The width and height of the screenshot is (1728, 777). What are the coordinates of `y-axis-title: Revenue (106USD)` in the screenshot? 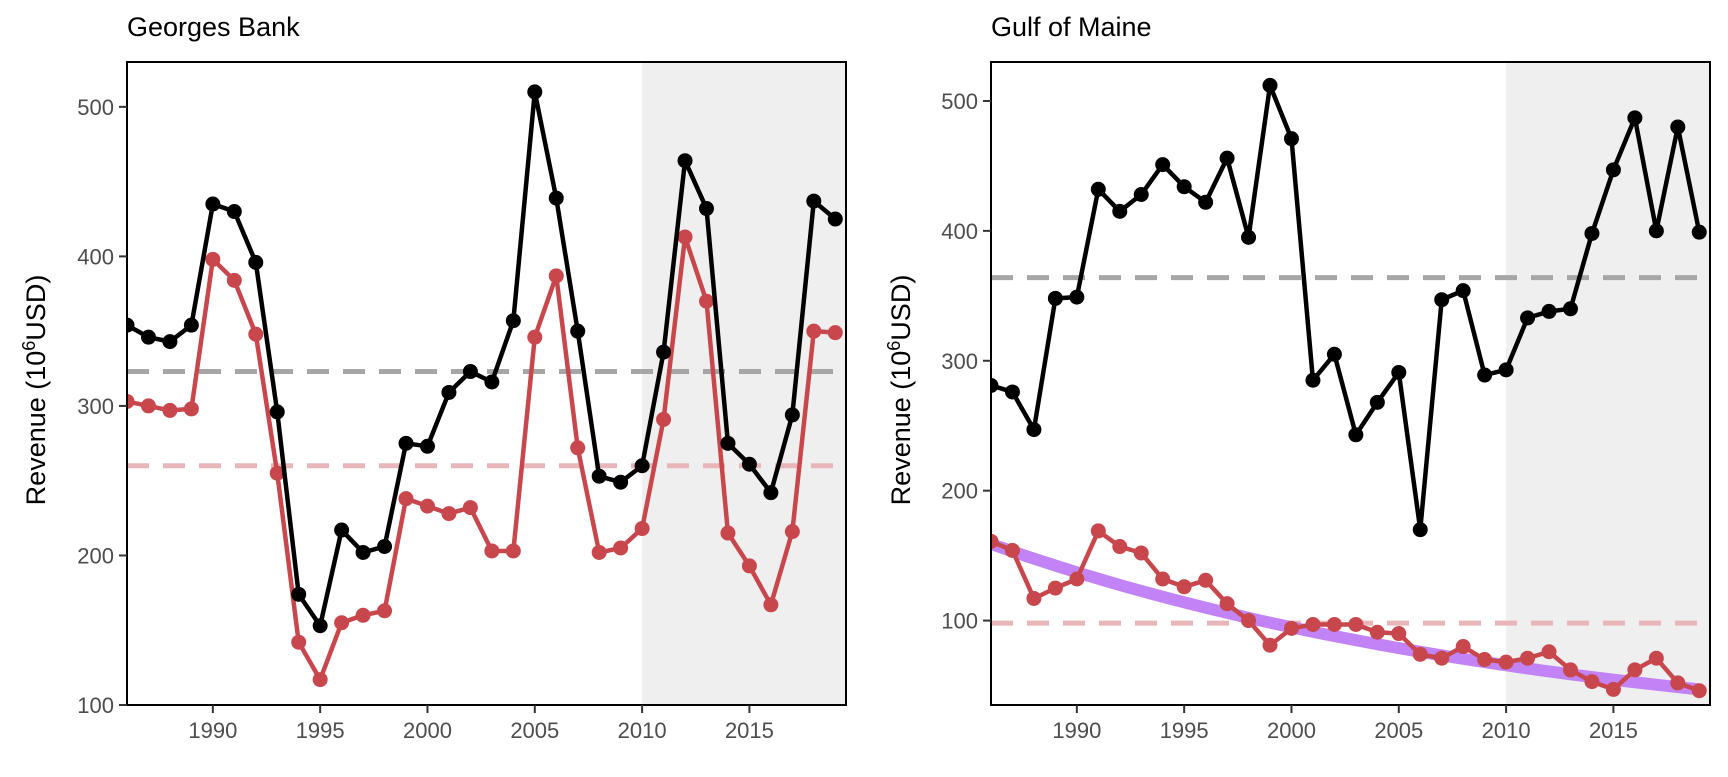 It's located at (35, 390).